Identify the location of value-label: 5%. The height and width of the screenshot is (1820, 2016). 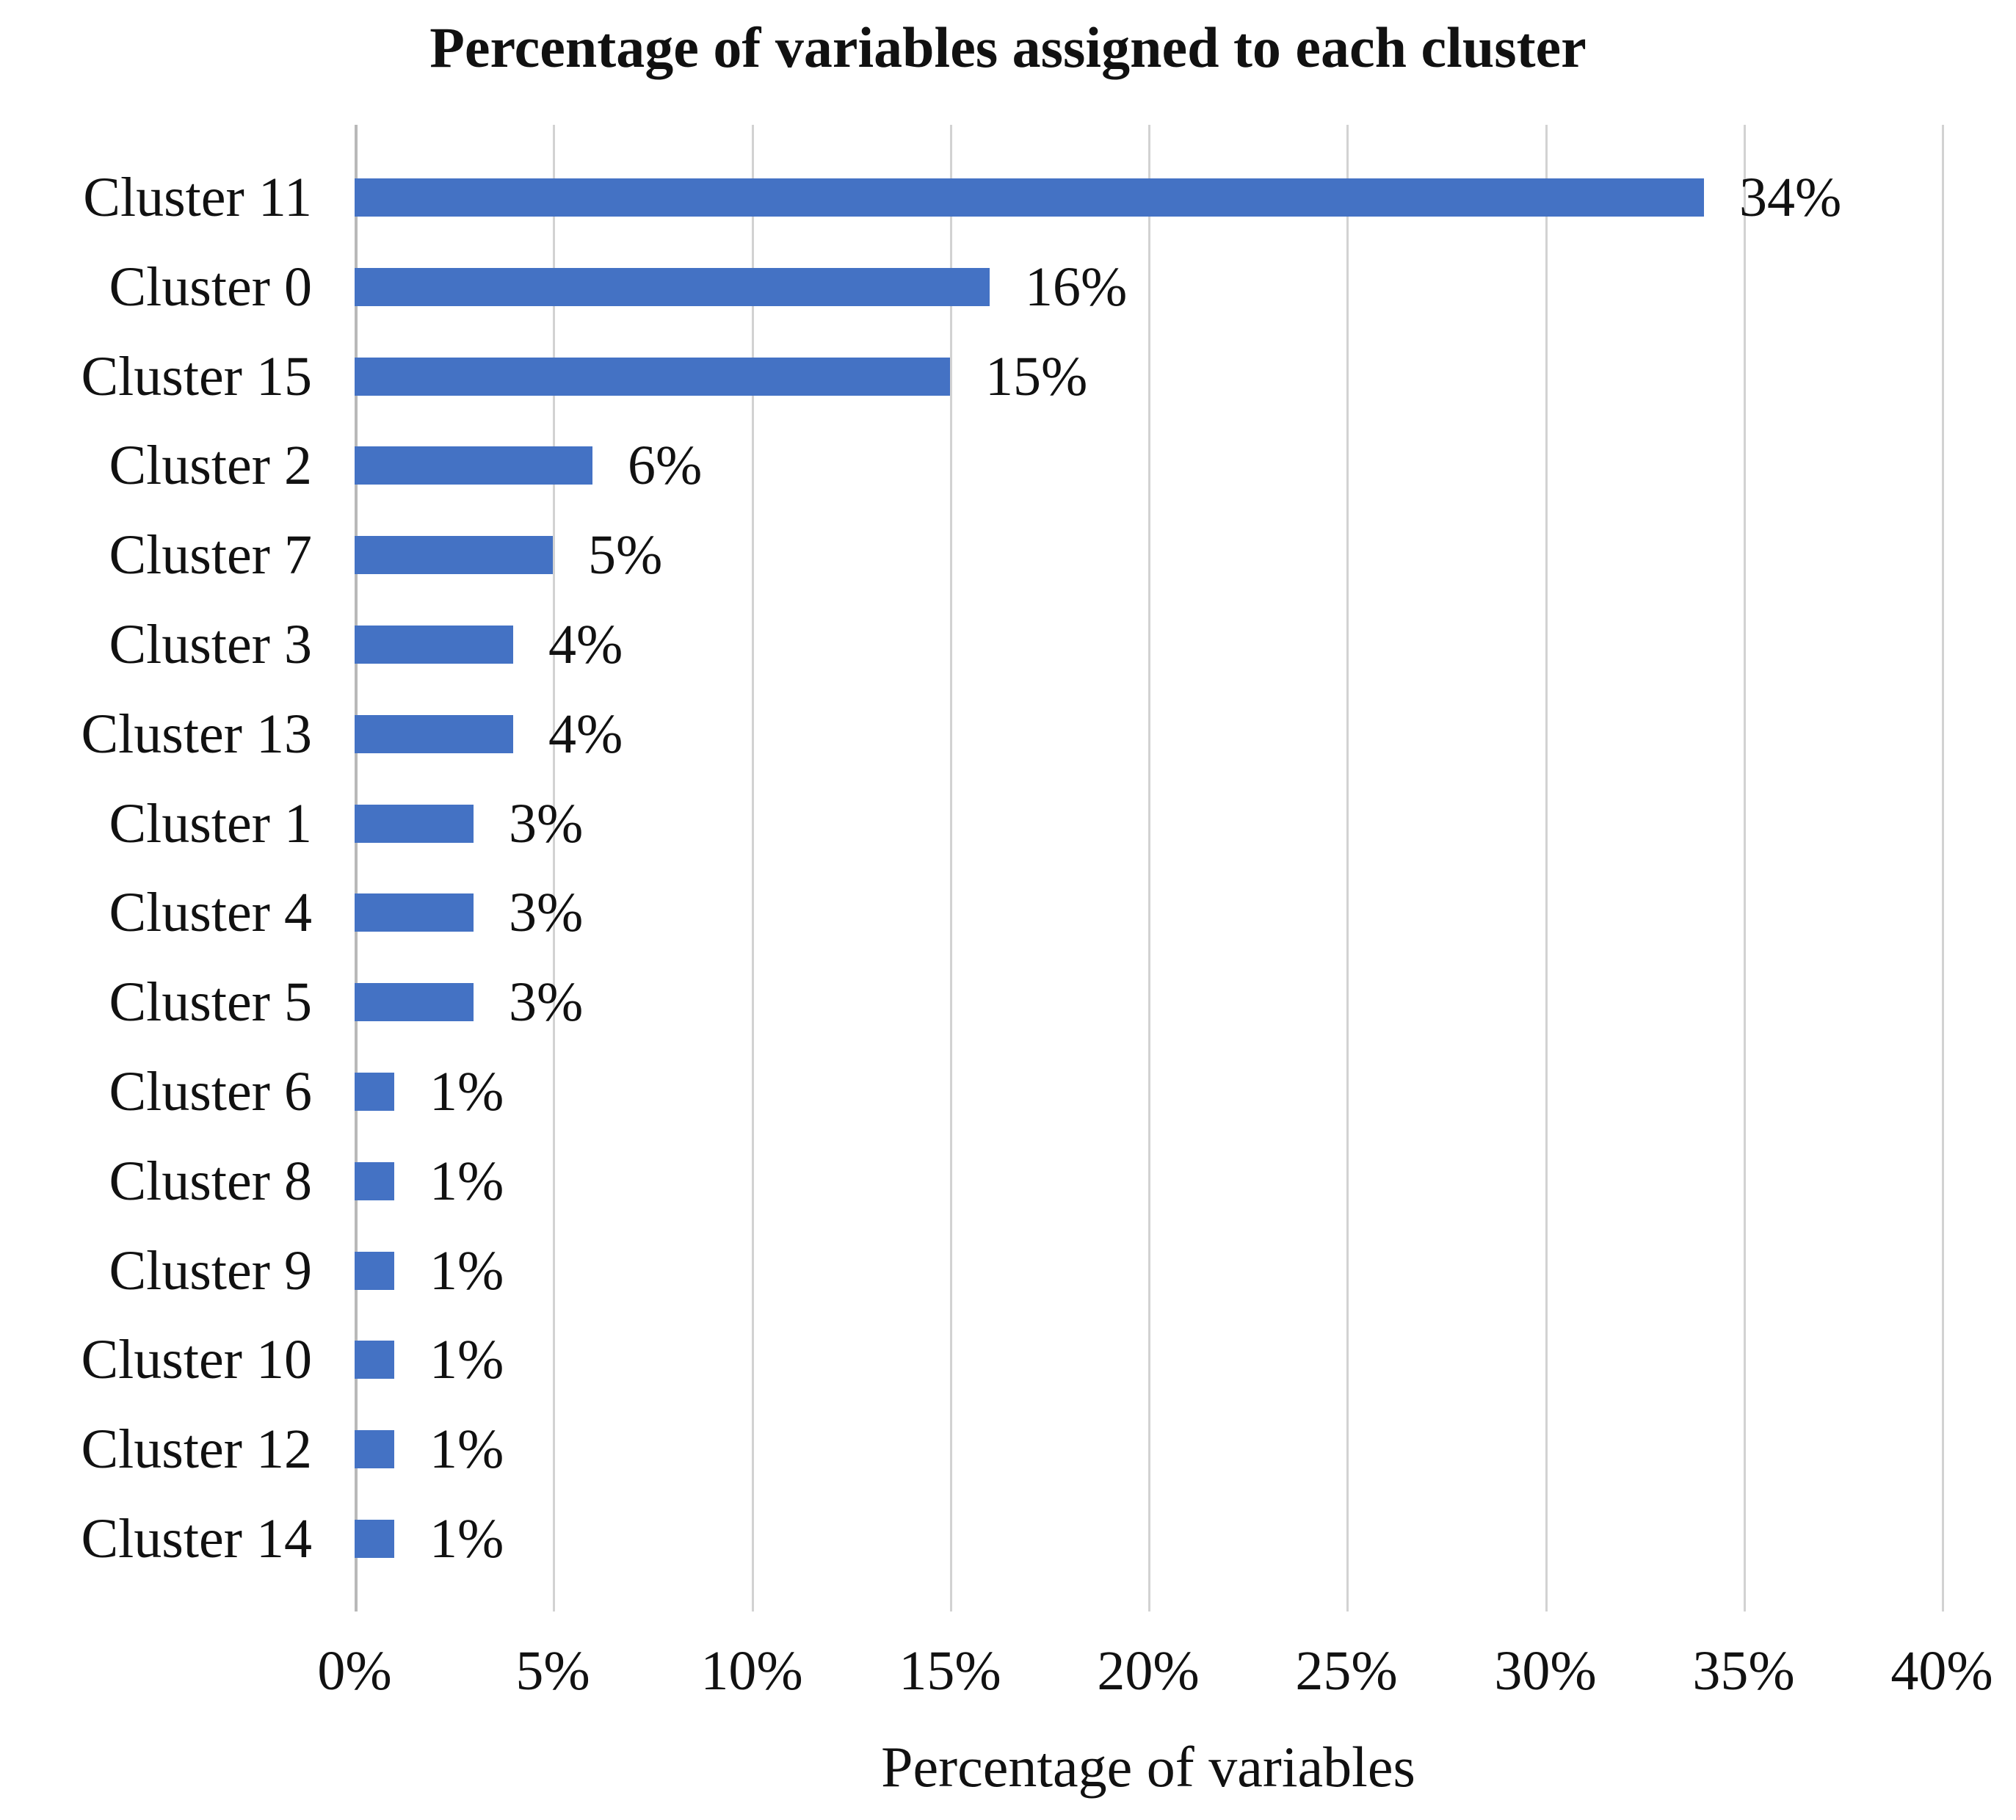
(625, 555).